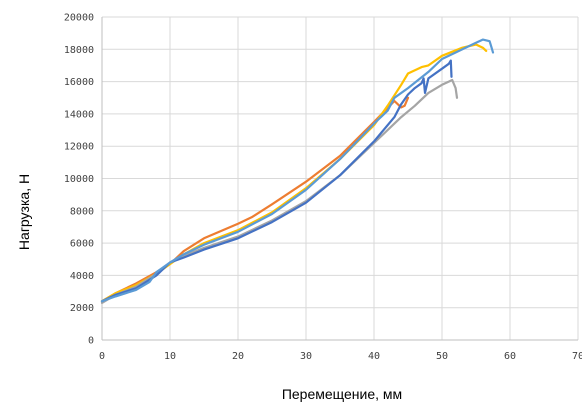  I want to click on x-tick-label: 30, so click(306, 356).